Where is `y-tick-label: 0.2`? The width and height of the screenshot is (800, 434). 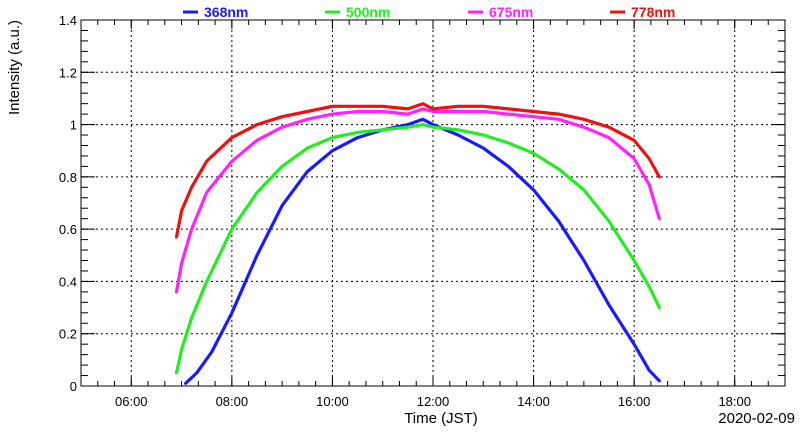
y-tick-label: 0.2 is located at coordinates (68, 334).